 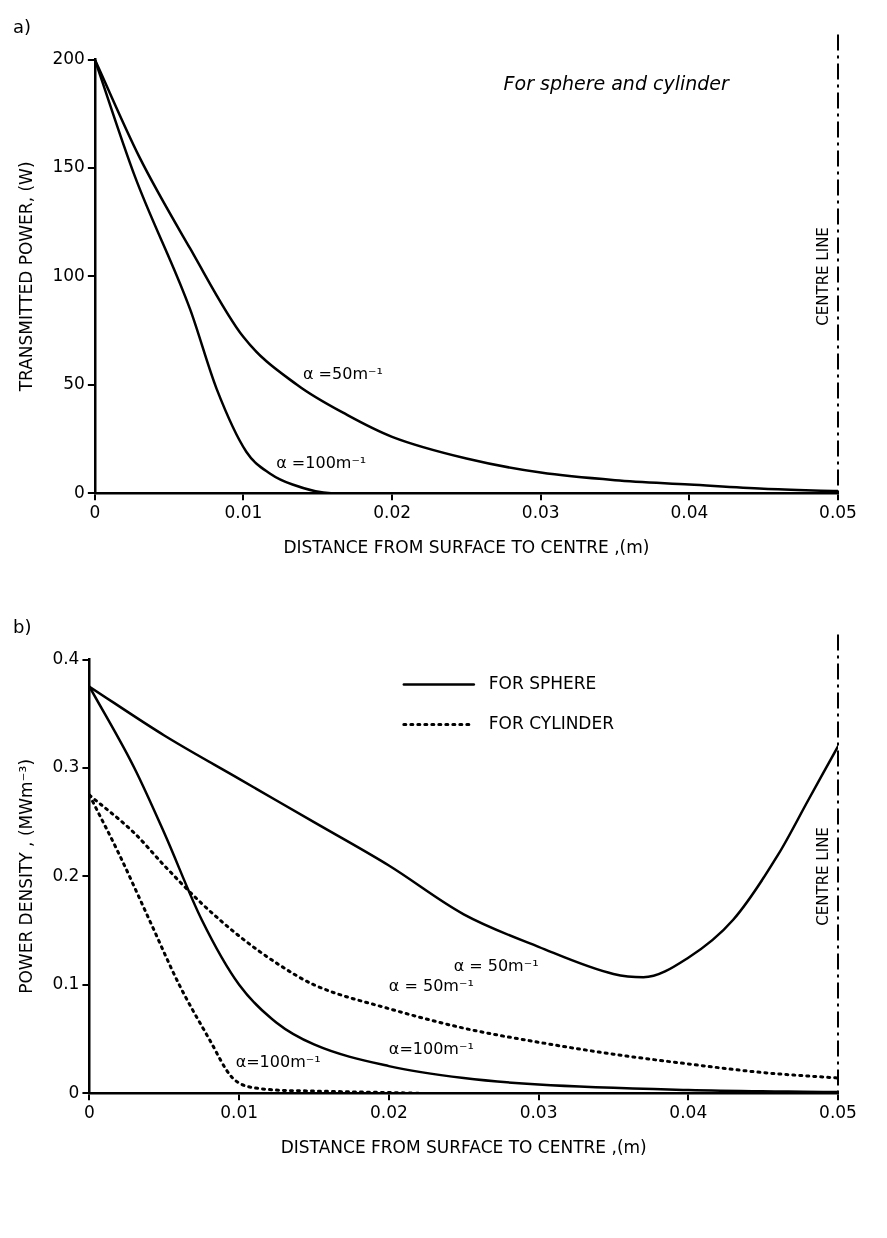 What do you see at coordinates (95, 511) in the screenshot?
I see `x-tick-label: 0` at bounding box center [95, 511].